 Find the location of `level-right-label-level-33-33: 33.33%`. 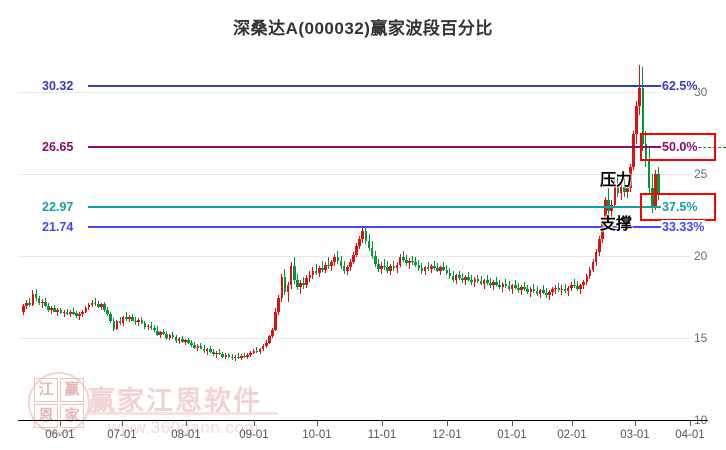

level-right-label-level-33-33: 33.33% is located at coordinates (683, 227).